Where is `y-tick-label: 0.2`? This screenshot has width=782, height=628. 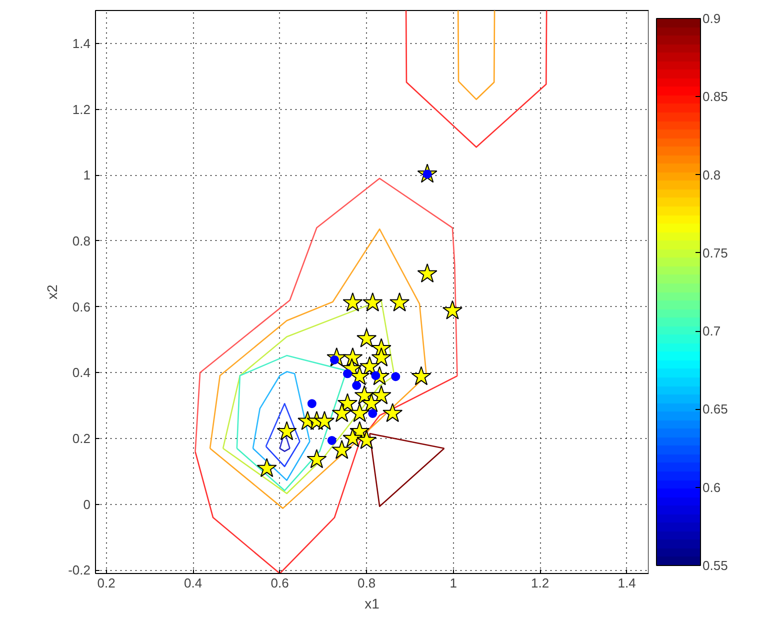
y-tick-label: 0.2 is located at coordinates (81, 438).